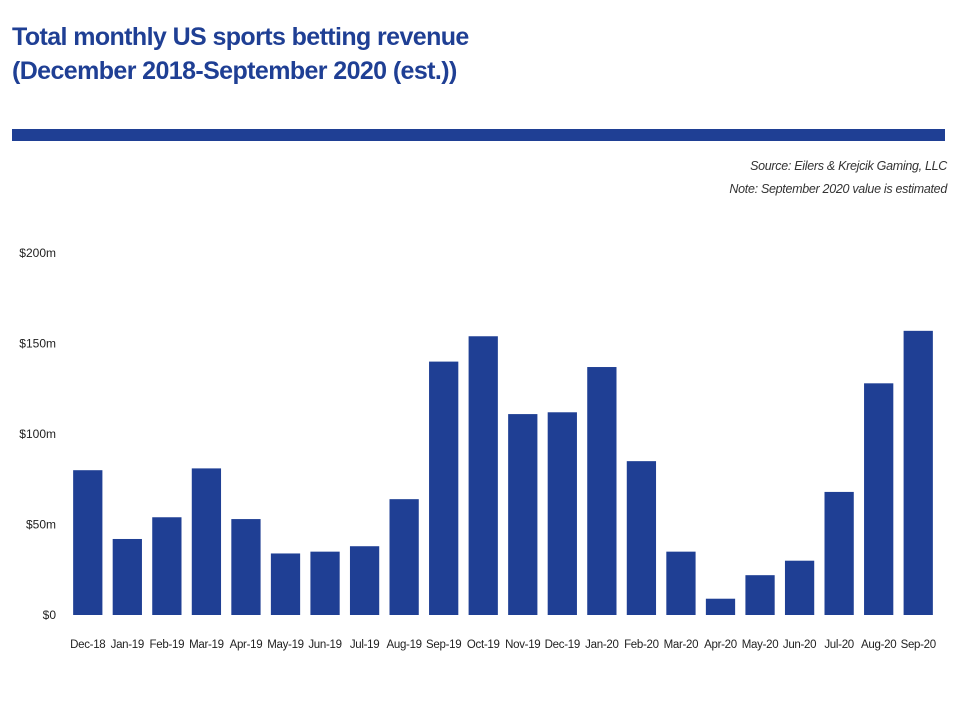 The height and width of the screenshot is (720, 980). I want to click on x-tick-label: Sep-20, so click(918, 645).